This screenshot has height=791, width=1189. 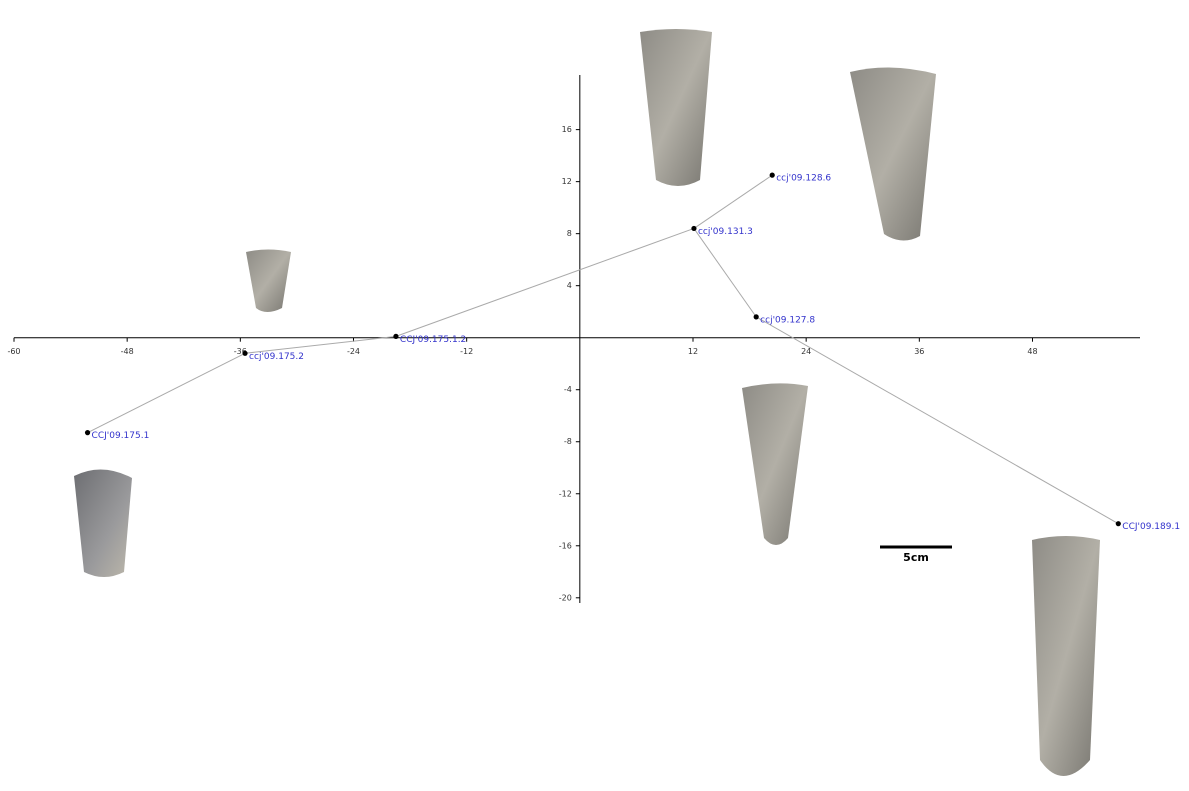 What do you see at coordinates (568, 441) in the screenshot?
I see `y-tick-label: -8` at bounding box center [568, 441].